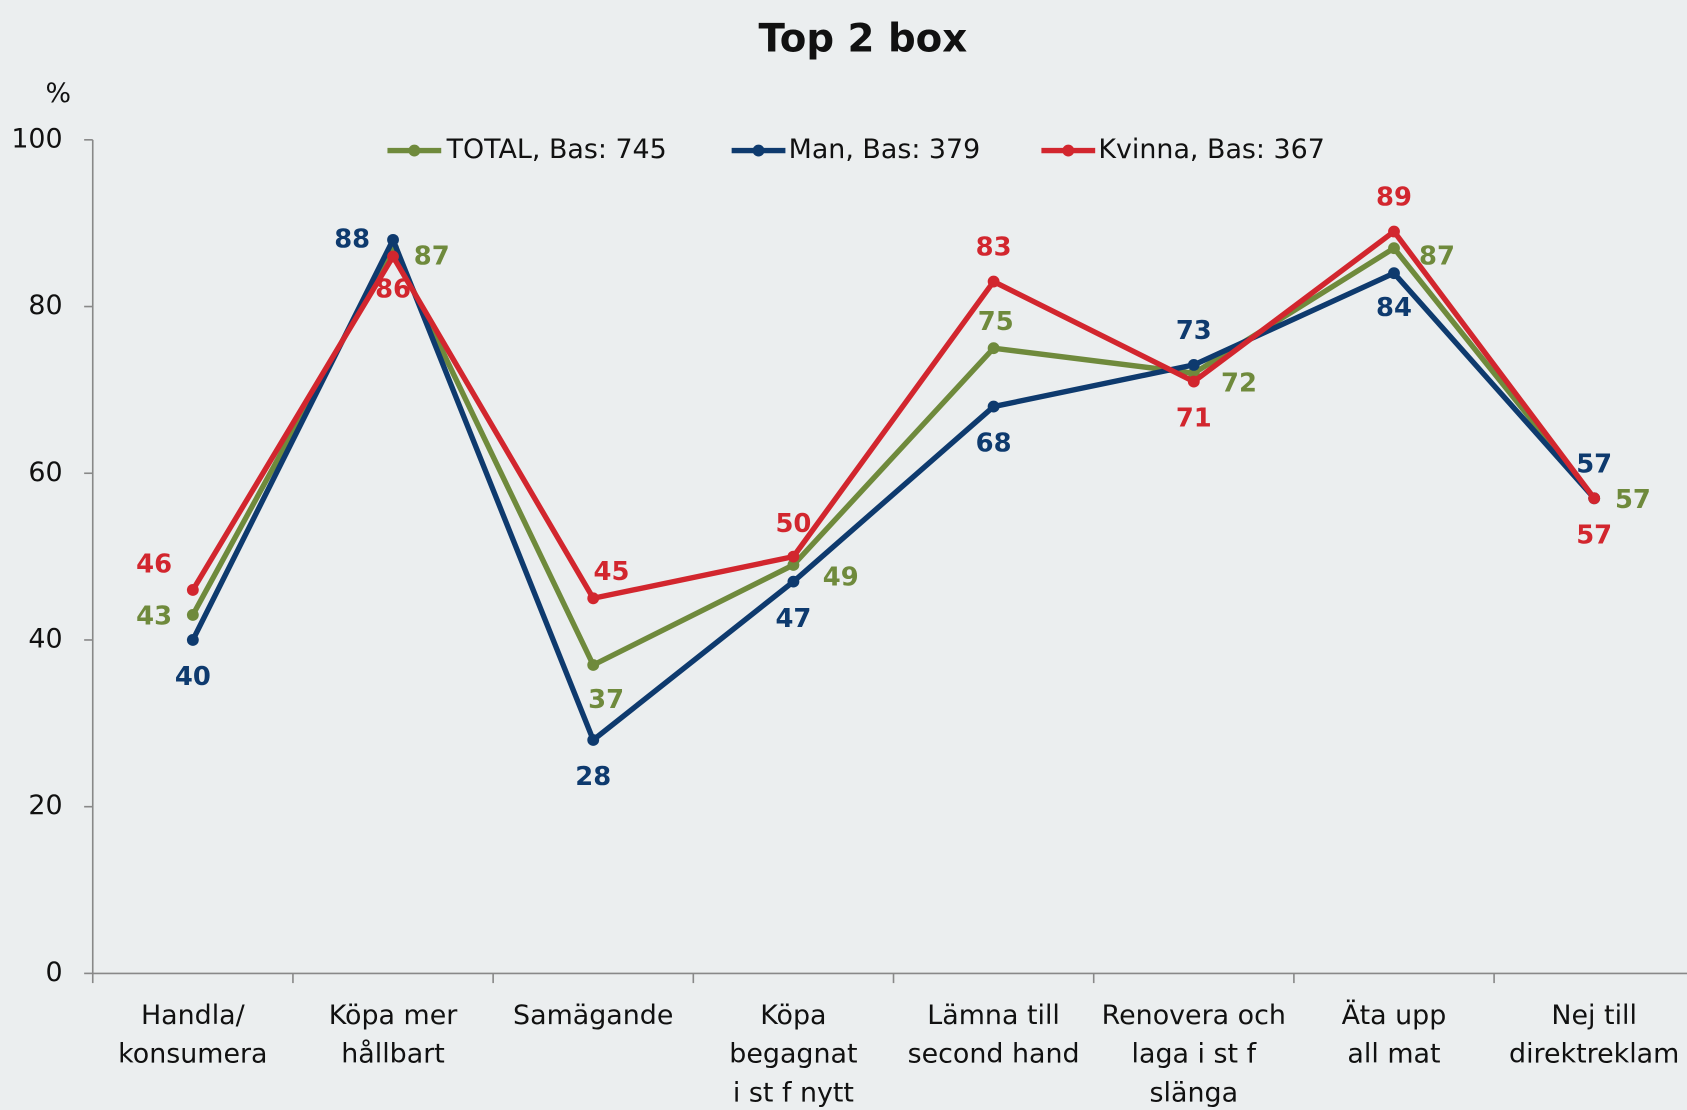 Image resolution: width=1687 pixels, height=1110 pixels. What do you see at coordinates (593, 777) in the screenshot?
I see `data-label: 28` at bounding box center [593, 777].